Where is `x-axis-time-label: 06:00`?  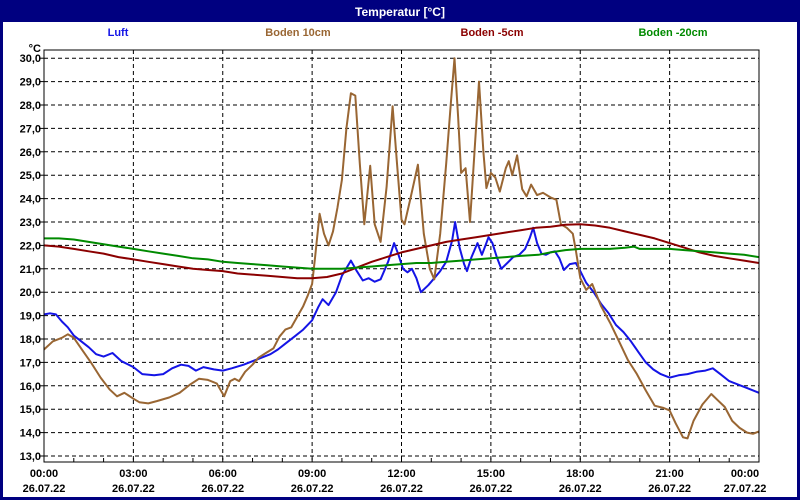 x-axis-time-label: 06:00 is located at coordinates (223, 474).